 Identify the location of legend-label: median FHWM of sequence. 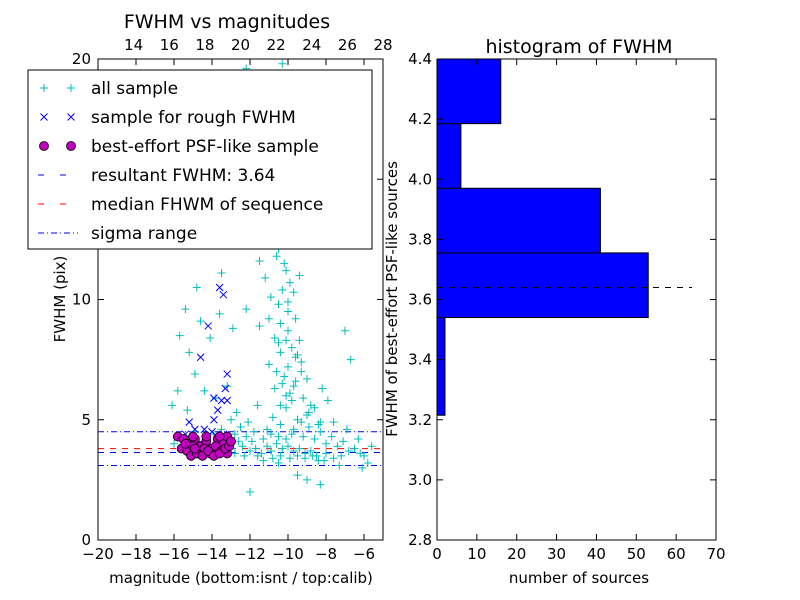
(207, 205).